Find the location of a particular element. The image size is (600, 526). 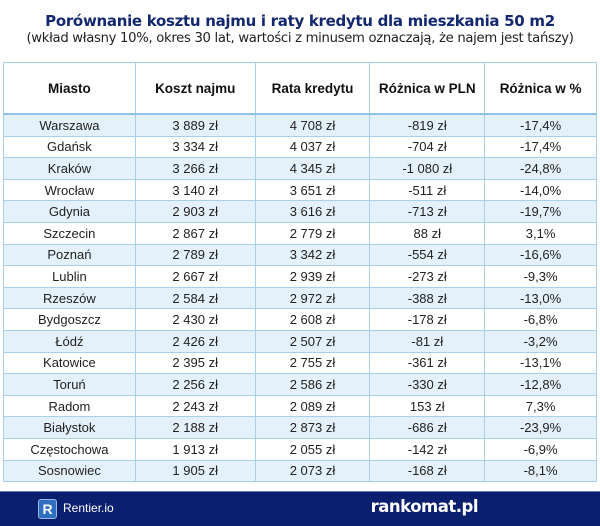

table-cell: -12,8% is located at coordinates (540, 384).